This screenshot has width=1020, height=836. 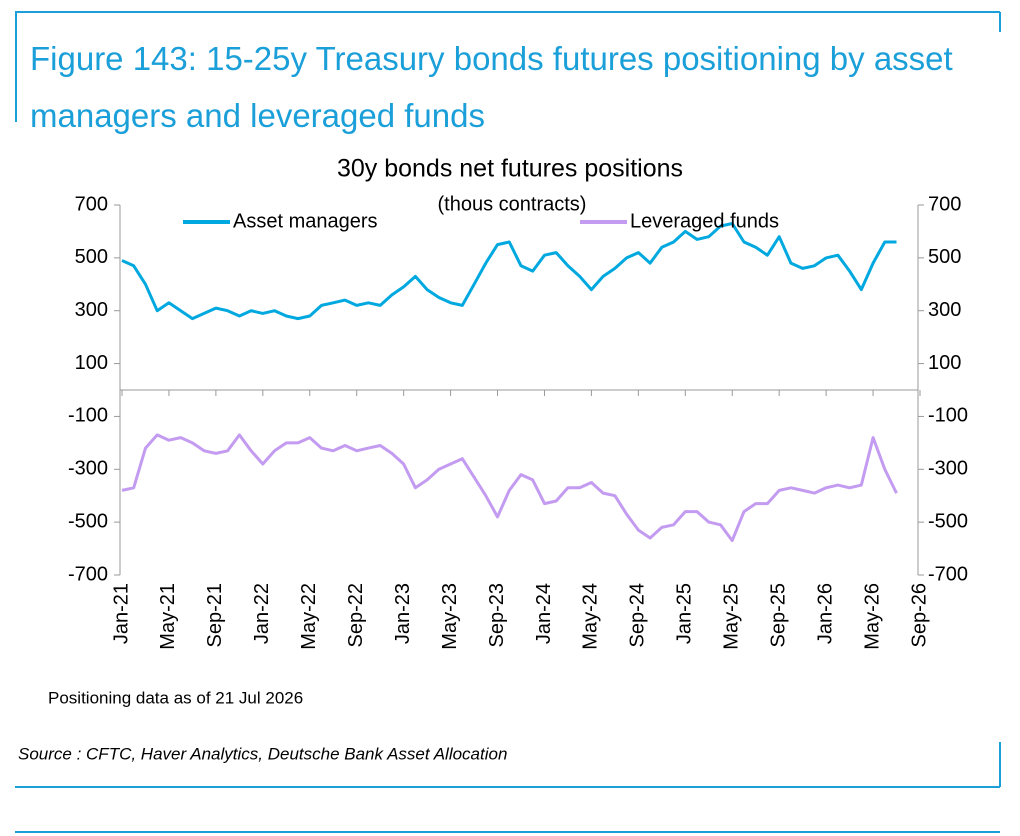 What do you see at coordinates (704, 221) in the screenshot?
I see `legend-label: Leveraged funds` at bounding box center [704, 221].